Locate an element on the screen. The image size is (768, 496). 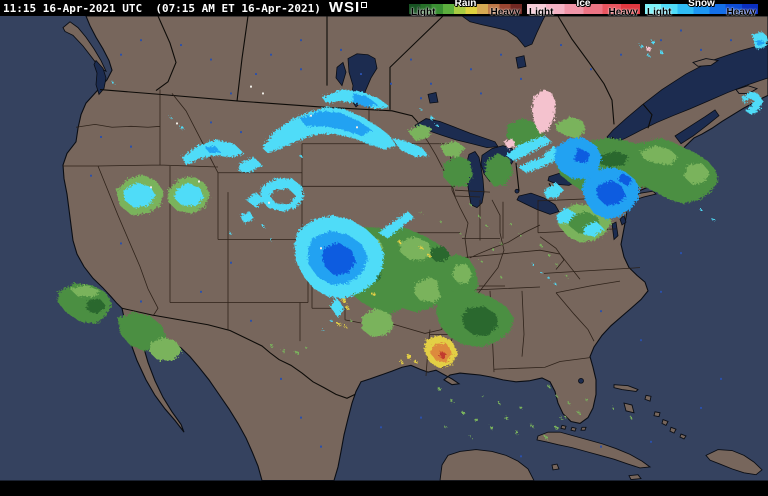
prince-edward-island is located at coordinates (747, 89).